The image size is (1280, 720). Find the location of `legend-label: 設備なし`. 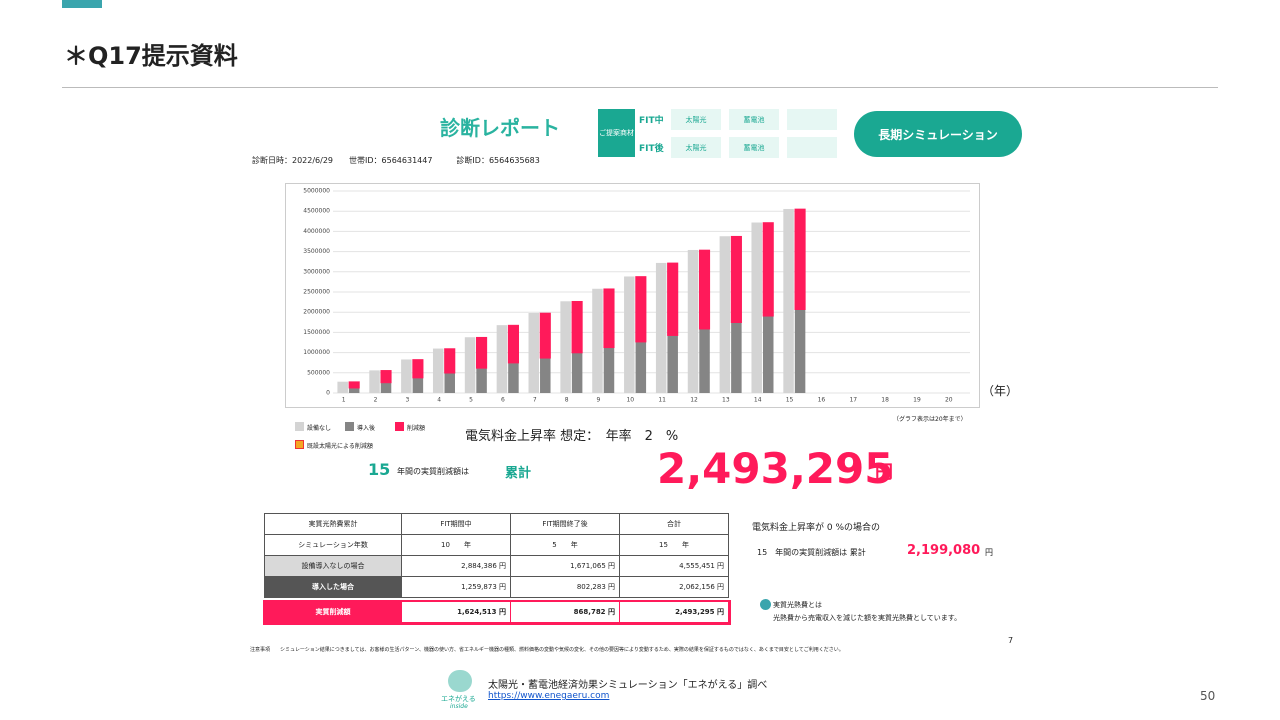

legend-label: 設備なし is located at coordinates (319, 428).